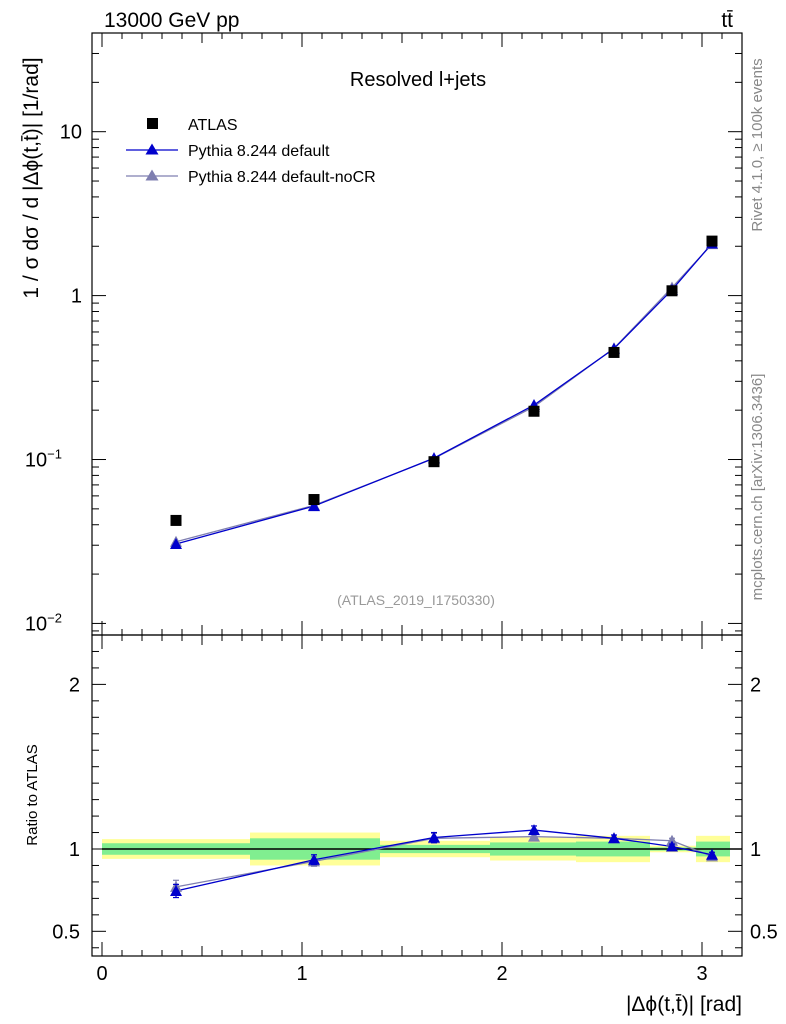 This screenshot has height=1024, width=786. I want to click on mcplots-source-label: mcplots.cern.ch [arXiv:1306.3436], so click(757, 487).